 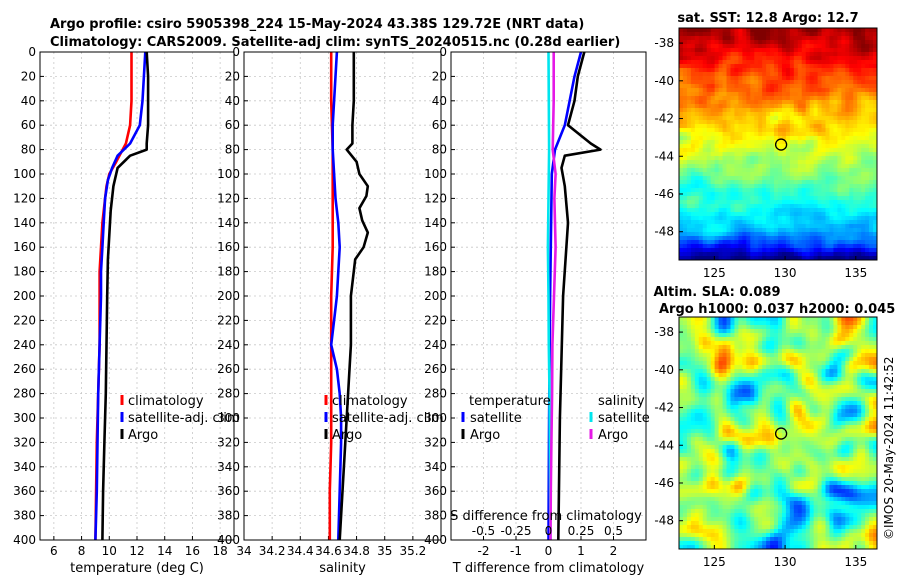 What do you see at coordinates (228, 467) in the screenshot?
I see `y-tick-label: 340` at bounding box center [228, 467].